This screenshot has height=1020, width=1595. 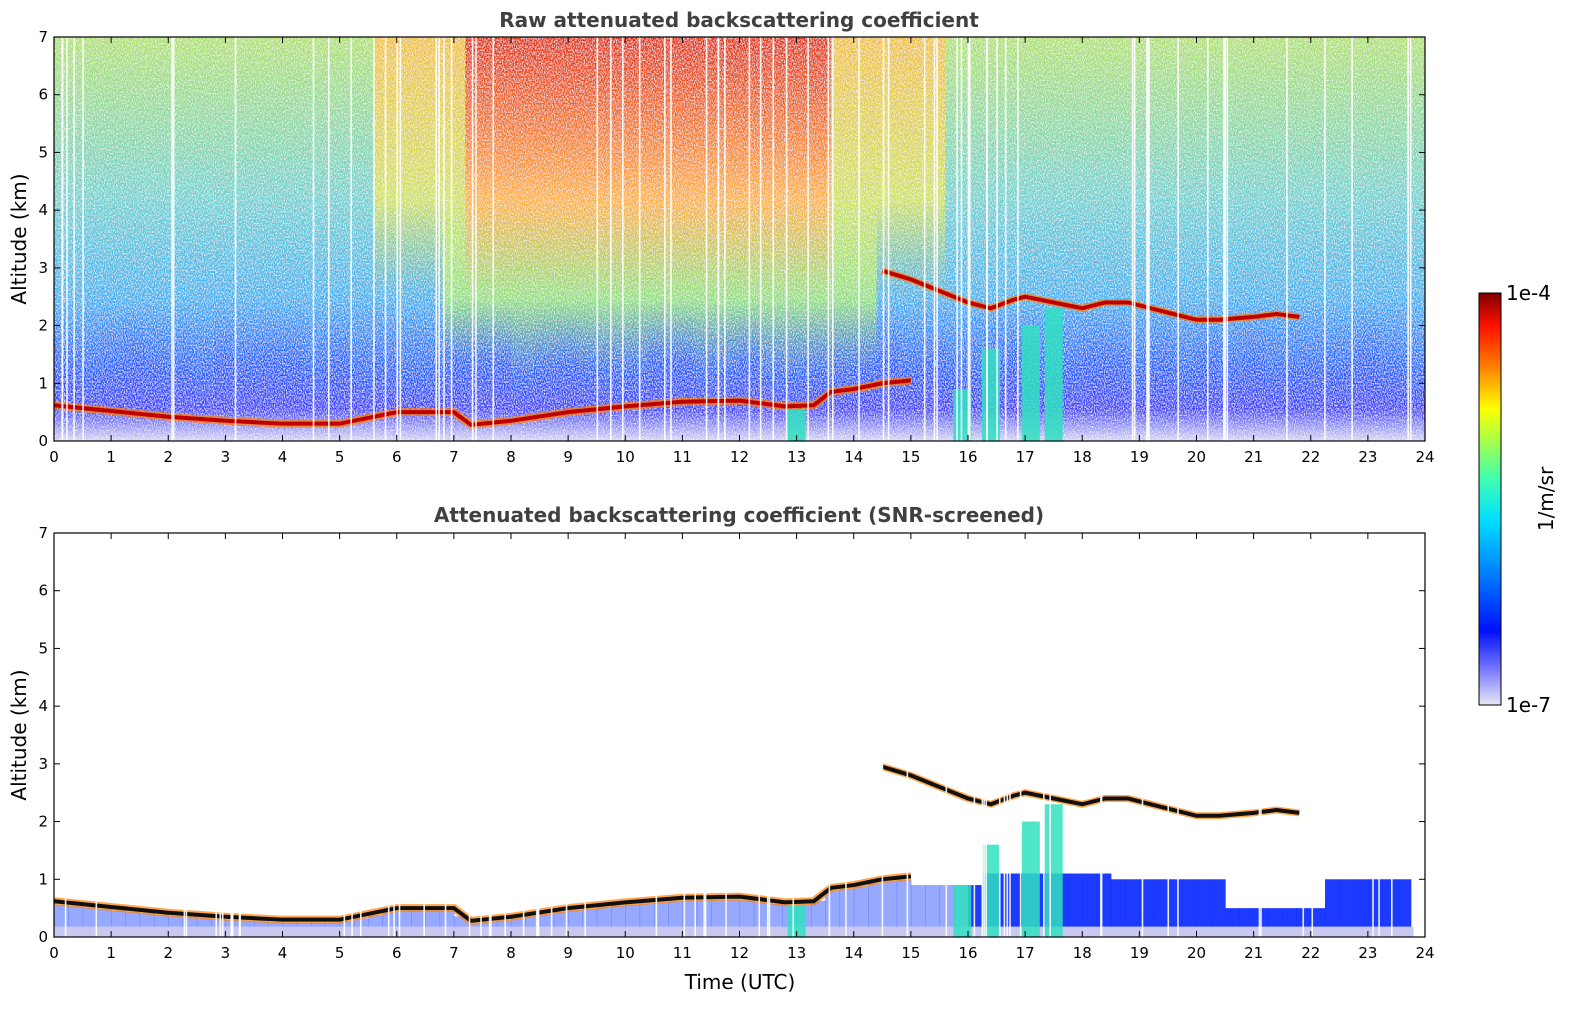 What do you see at coordinates (1528, 293) in the screenshot?
I see `colorbar-max-label: 1e-4` at bounding box center [1528, 293].